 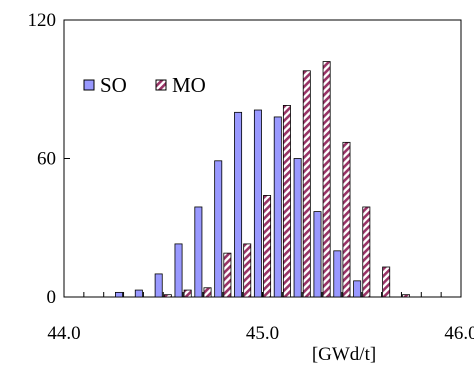 I want to click on legend-label-mo: MO, so click(x=189, y=85).